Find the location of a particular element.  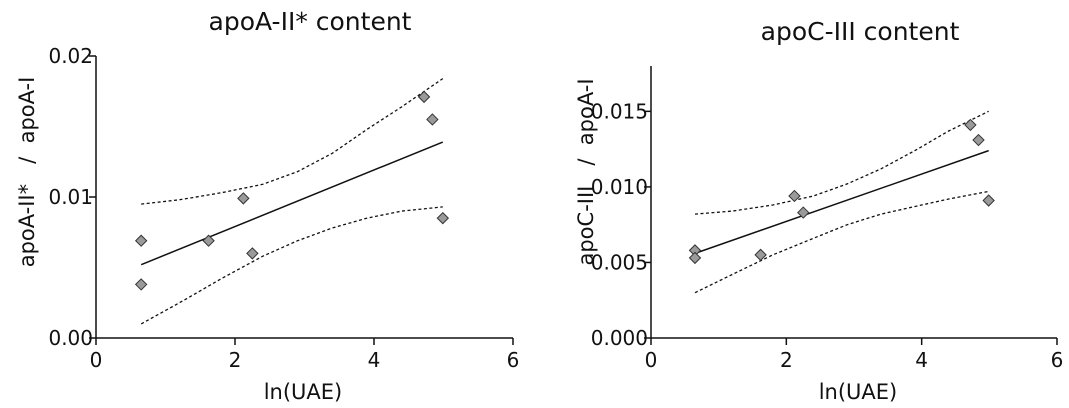

y-tick-label: 0.000 is located at coordinates (619, 338).